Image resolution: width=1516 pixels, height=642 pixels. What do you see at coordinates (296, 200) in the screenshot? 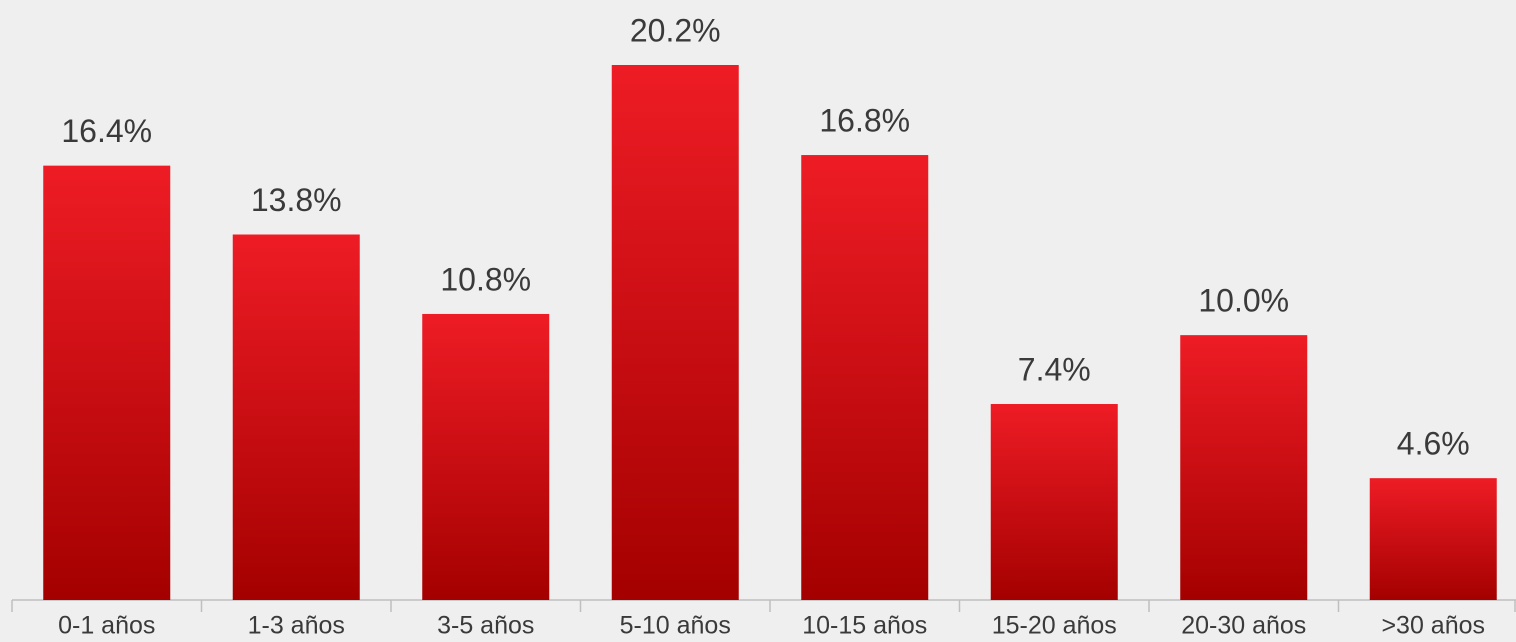
I see `data-label: 13.8%` at bounding box center [296, 200].